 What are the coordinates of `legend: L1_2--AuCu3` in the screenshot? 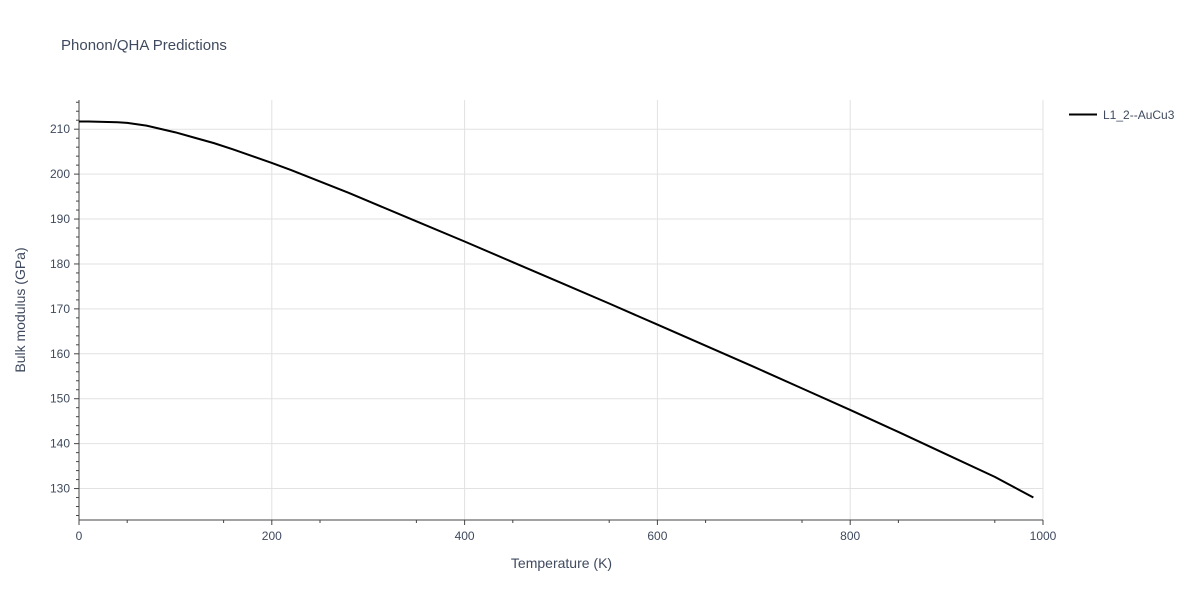 It's located at (1122, 115).